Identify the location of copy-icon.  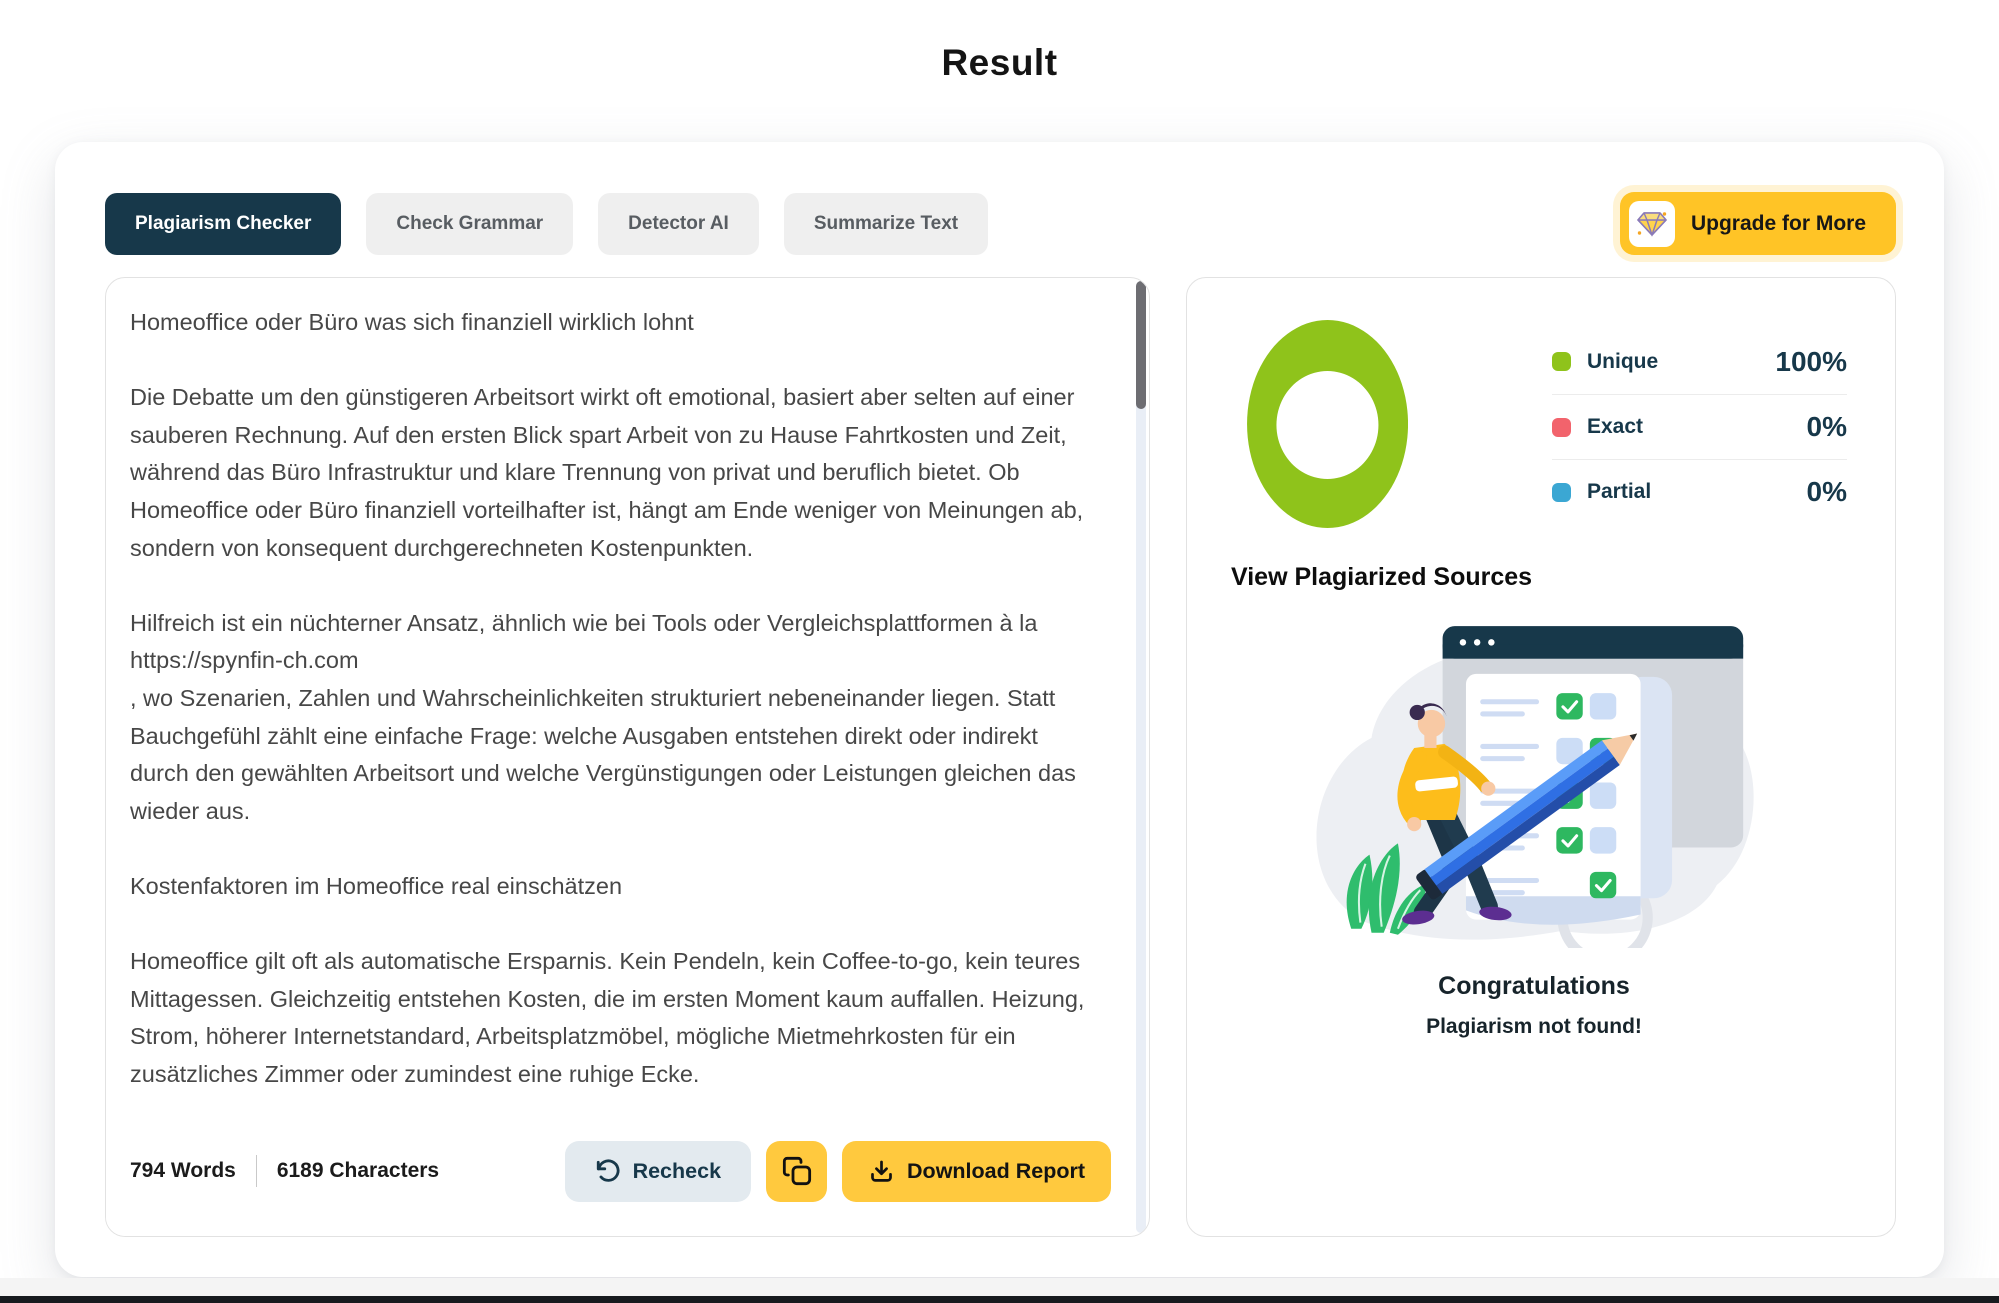
(797, 1171).